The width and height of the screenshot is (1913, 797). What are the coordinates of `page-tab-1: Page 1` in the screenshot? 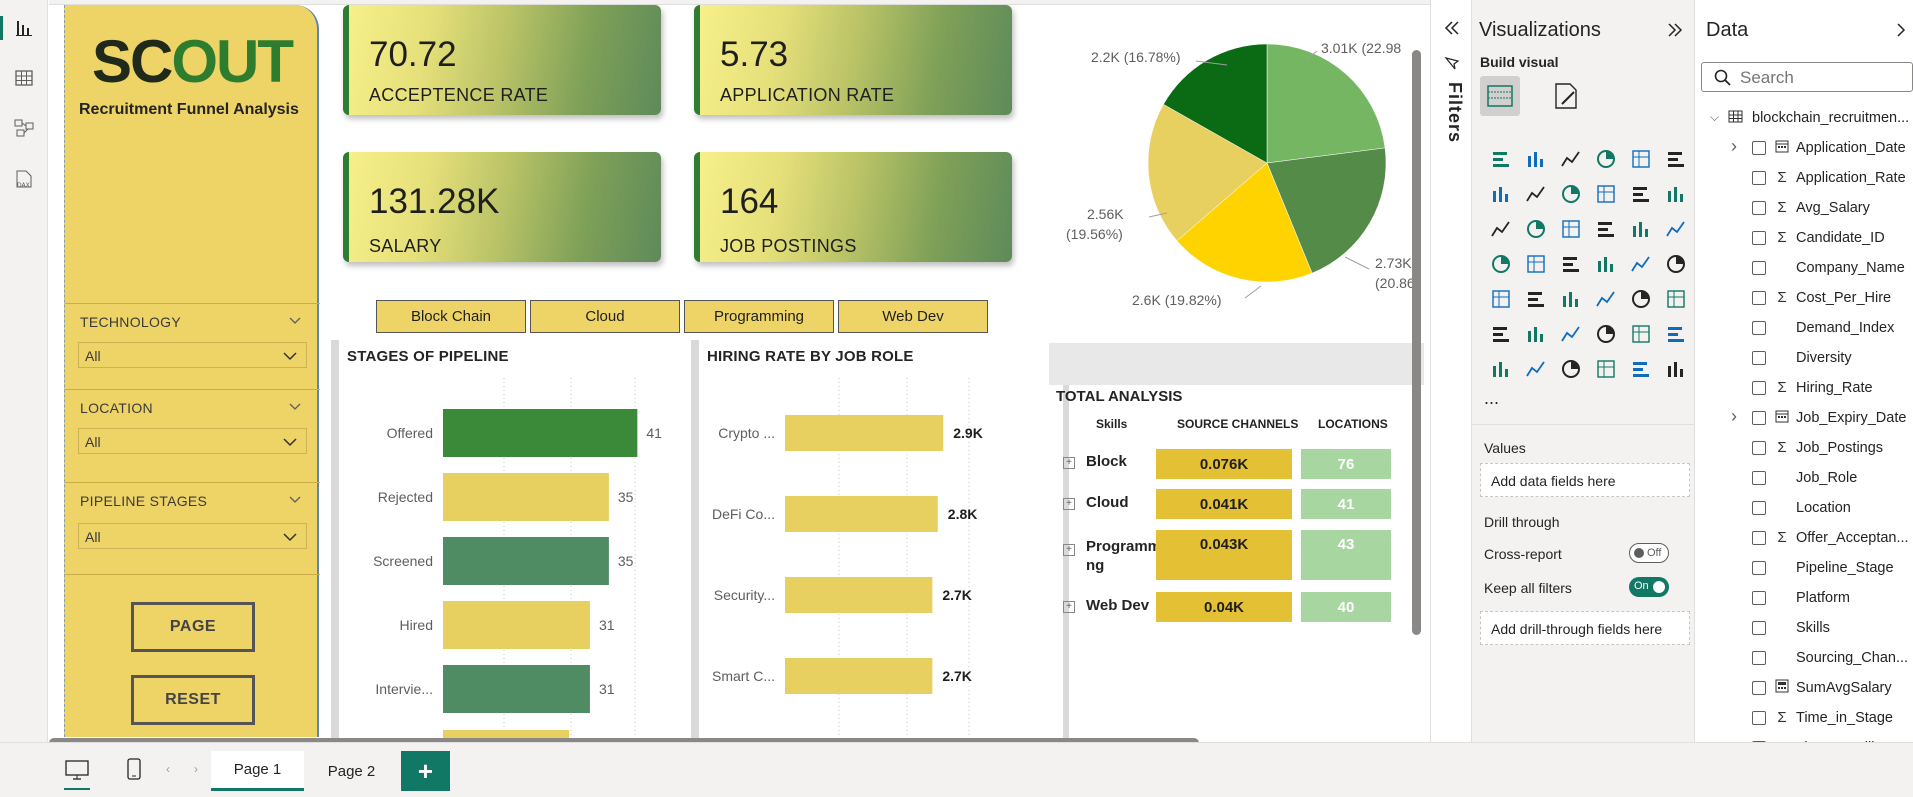 It's located at (257, 771).